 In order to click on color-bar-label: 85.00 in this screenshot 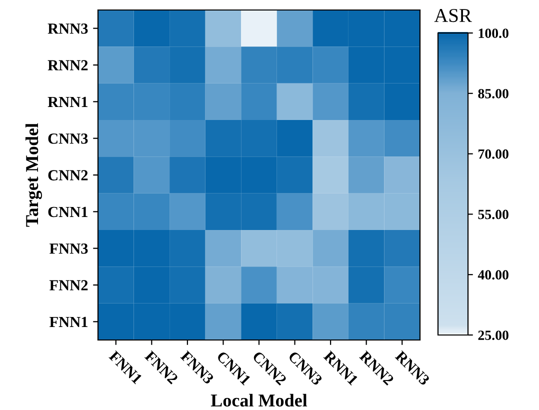, I will do `click(493, 93)`.